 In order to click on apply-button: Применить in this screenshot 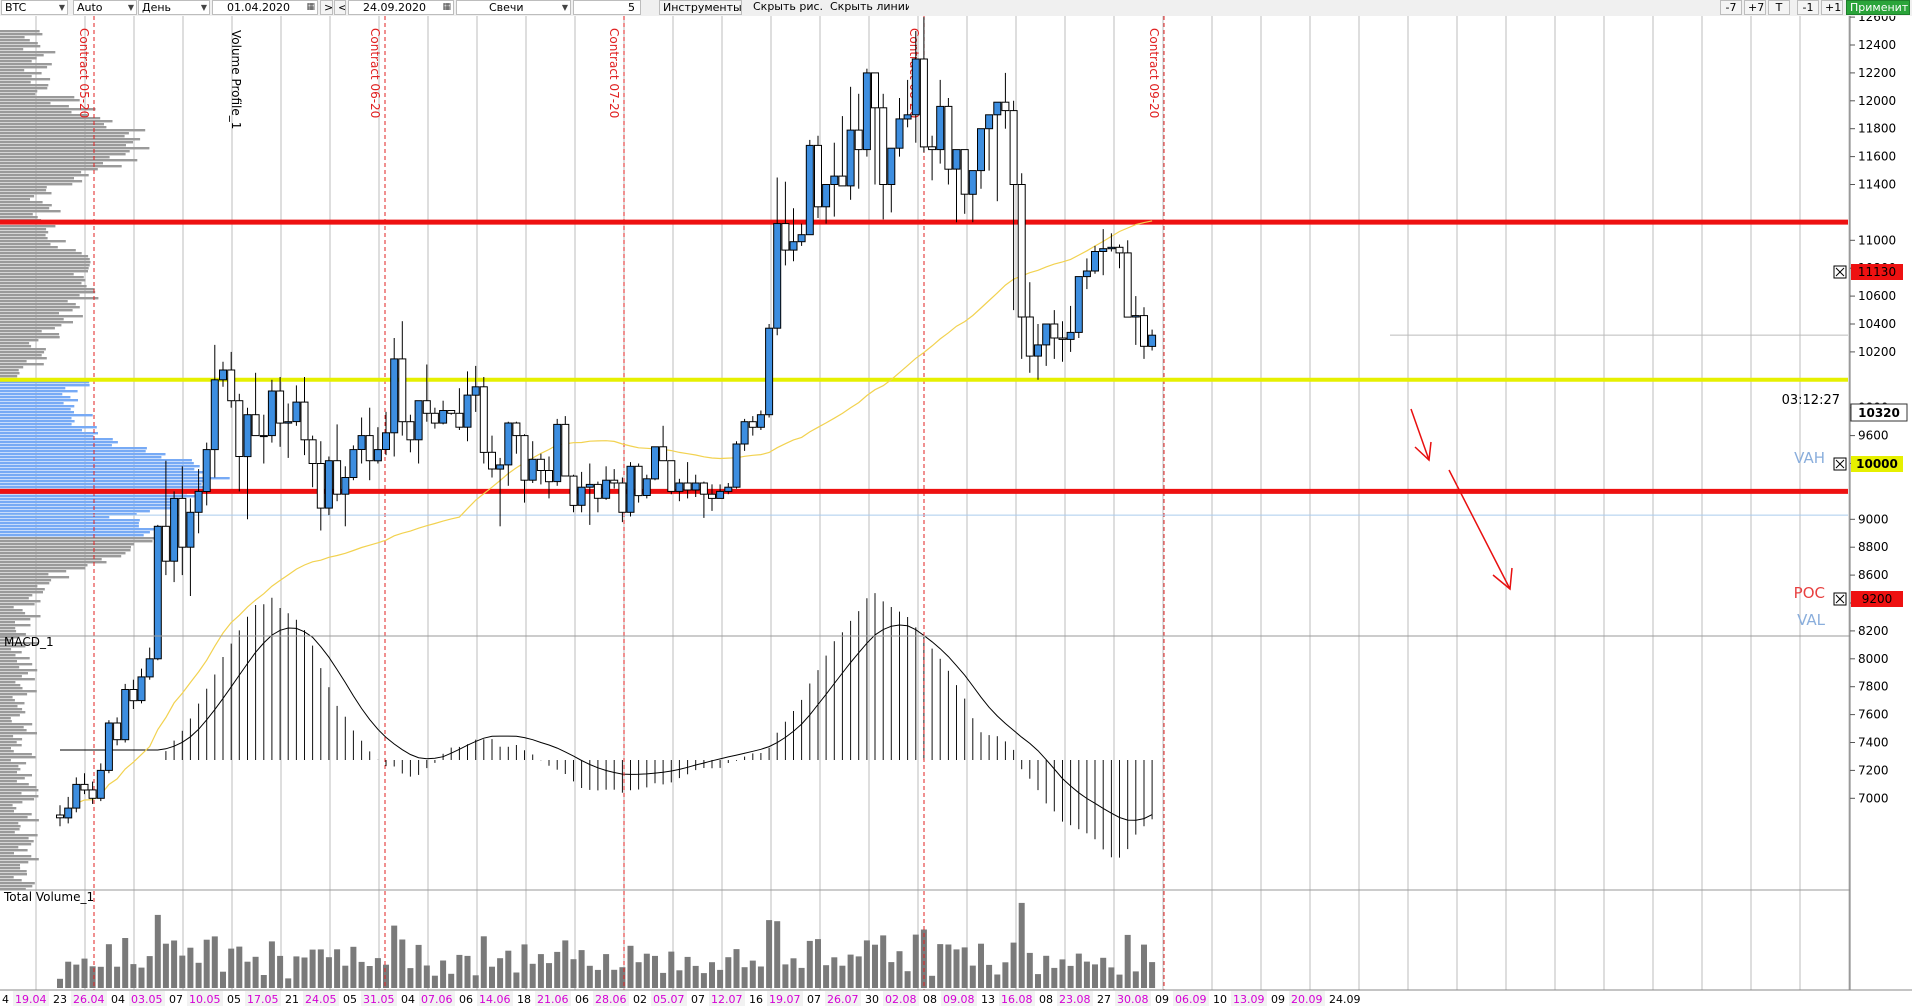, I will do `click(1878, 7)`.